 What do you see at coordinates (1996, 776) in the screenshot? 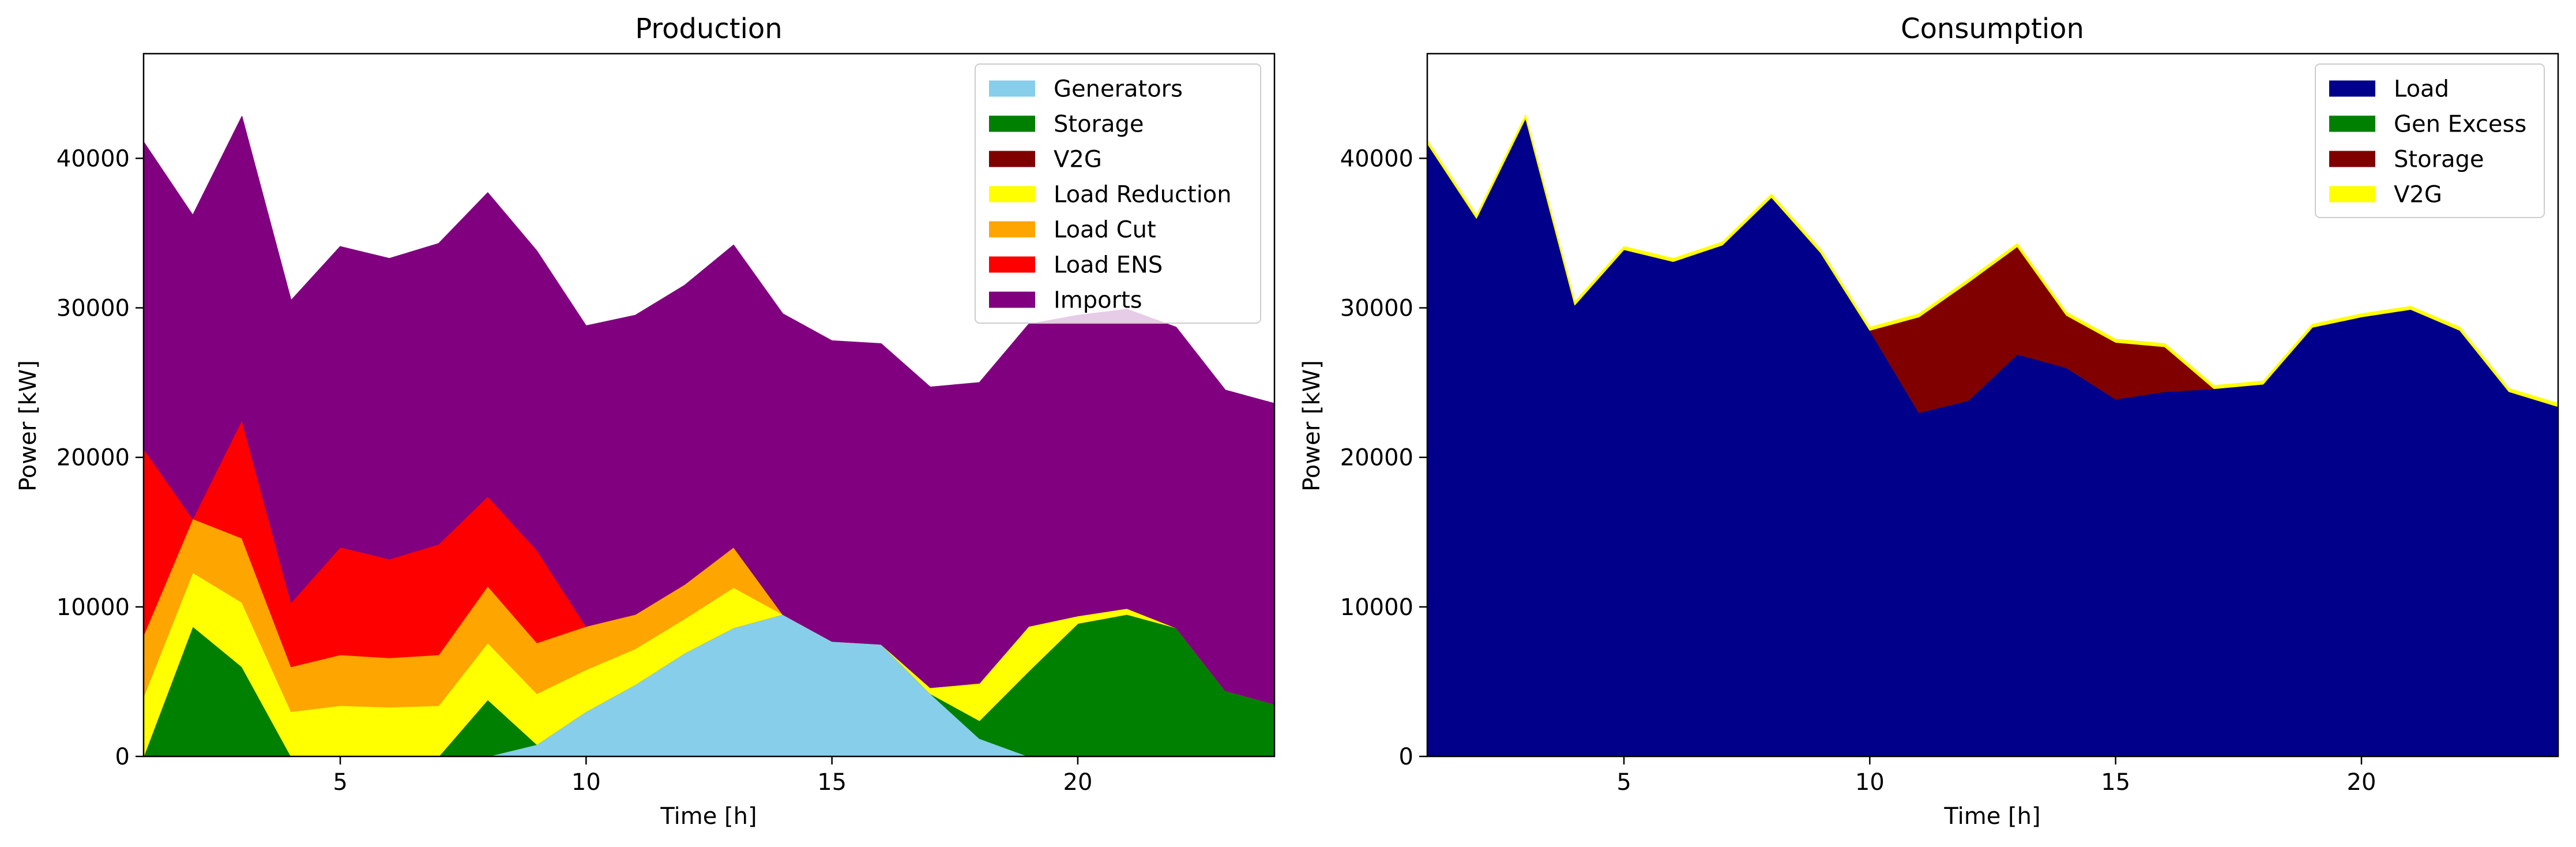
I see `consumption-x-ticks: 5 10 15 20` at bounding box center [1996, 776].